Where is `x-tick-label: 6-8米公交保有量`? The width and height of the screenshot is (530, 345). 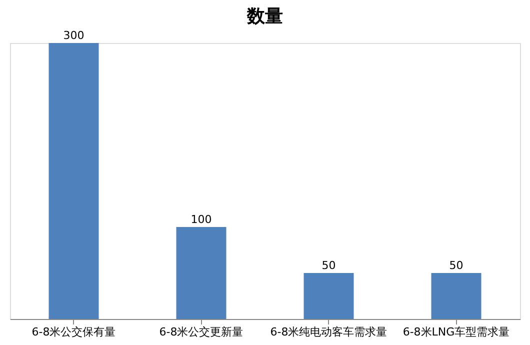 x-tick-label: 6-8米公交保有量 is located at coordinates (74, 332).